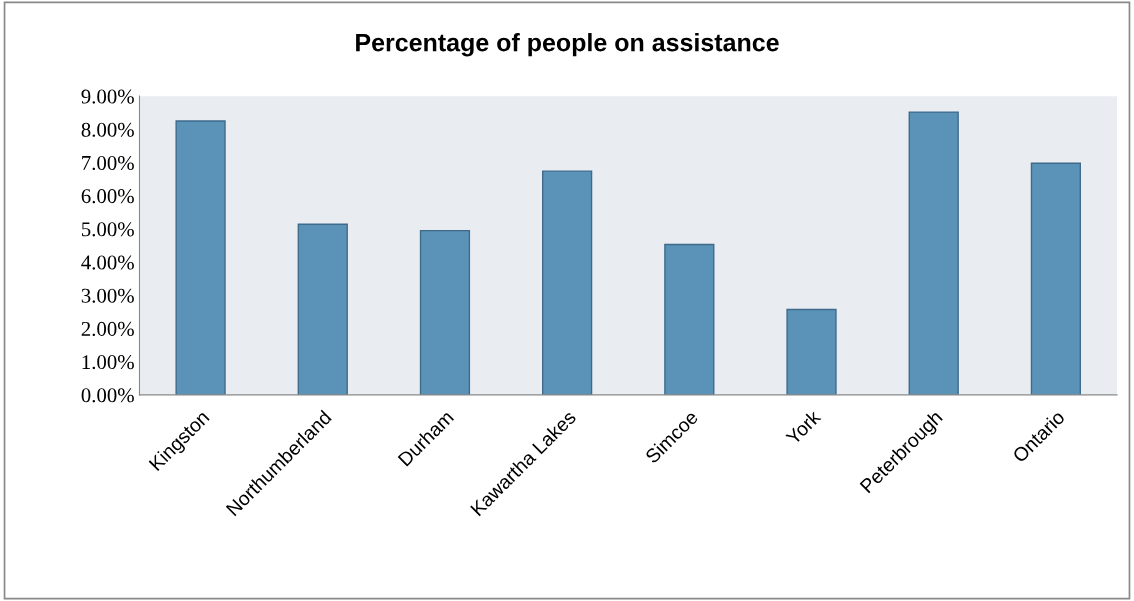 Image resolution: width=1134 pixels, height=601 pixels. I want to click on y-tick-label: 3.00%, so click(107, 295).